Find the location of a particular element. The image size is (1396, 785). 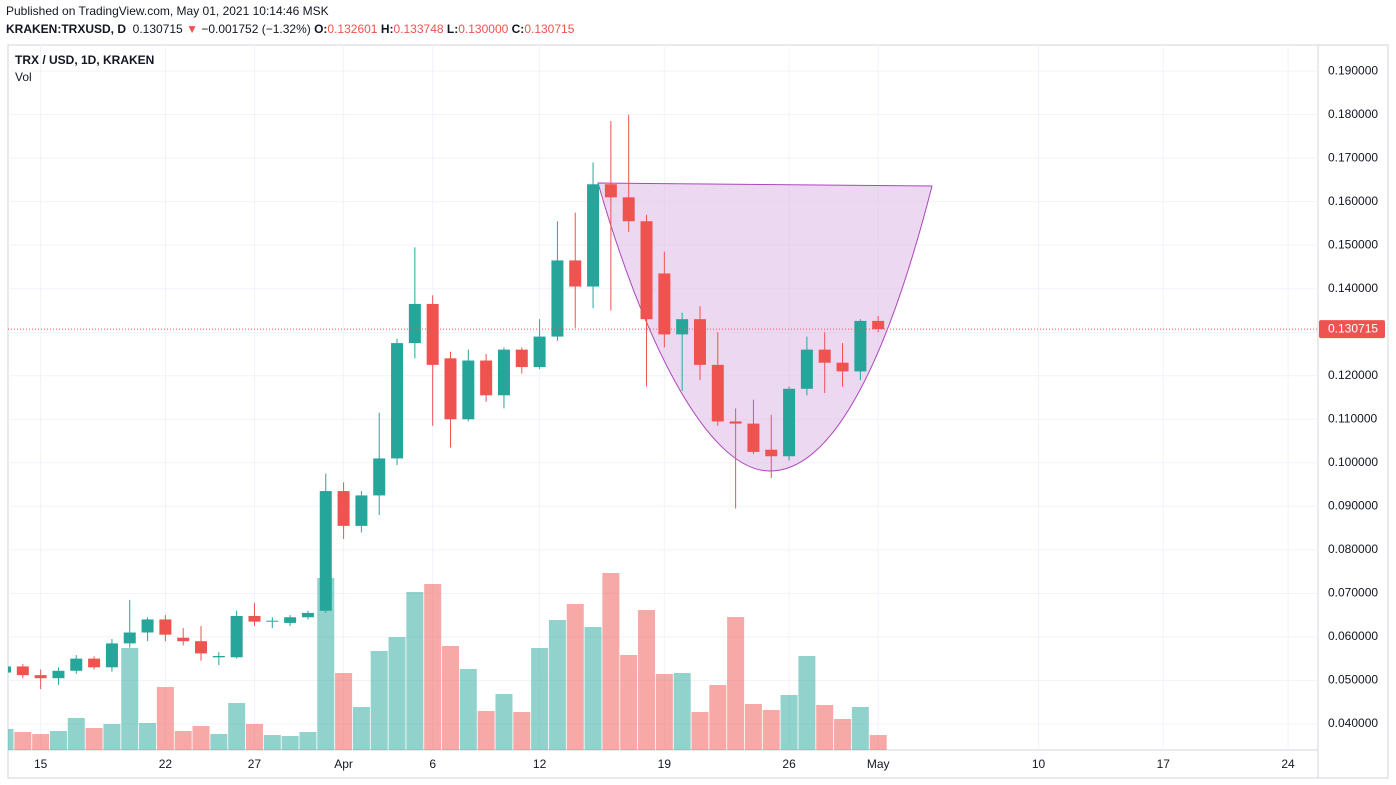

h-label: H: is located at coordinates (387, 29).